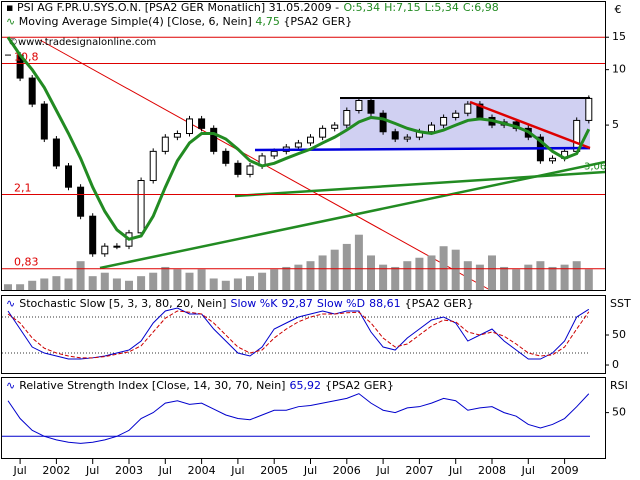 The height and width of the screenshot is (480, 640). I want to click on indicator-line, so click(298, 418).